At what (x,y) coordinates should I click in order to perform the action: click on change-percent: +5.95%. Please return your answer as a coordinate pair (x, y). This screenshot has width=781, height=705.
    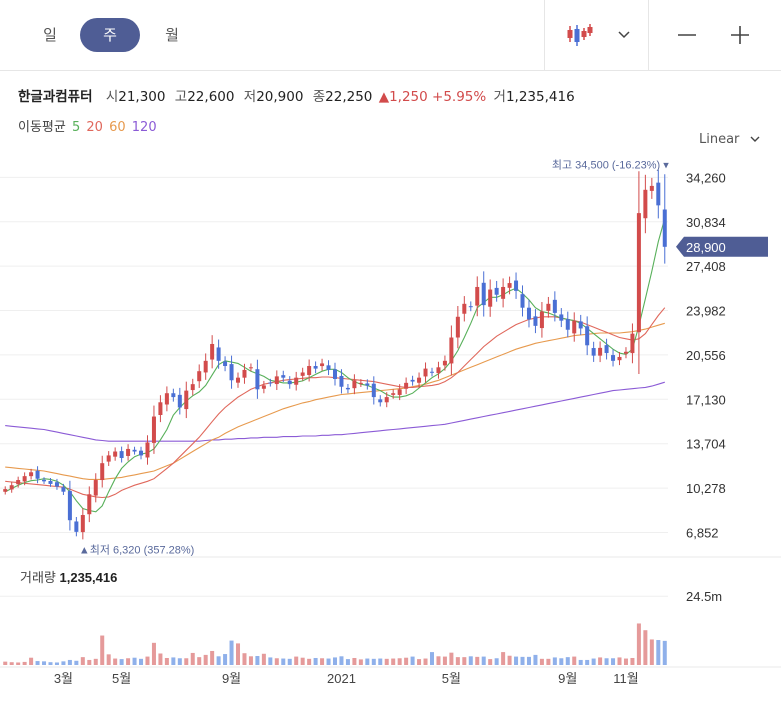
    Looking at the image, I should click on (459, 97).